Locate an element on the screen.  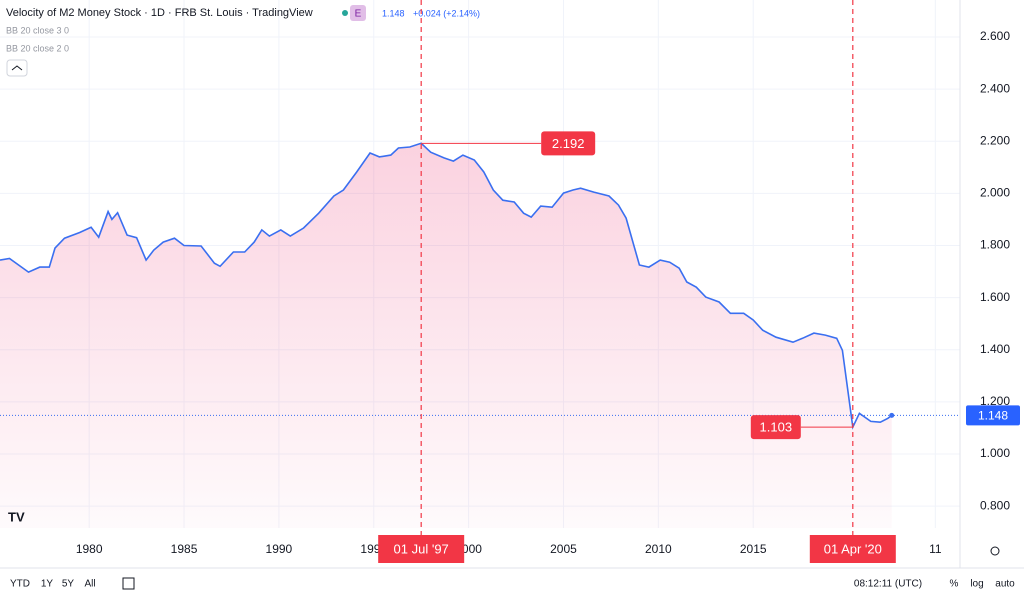
annotation-date: 01 Apr '20 is located at coordinates (853, 548).